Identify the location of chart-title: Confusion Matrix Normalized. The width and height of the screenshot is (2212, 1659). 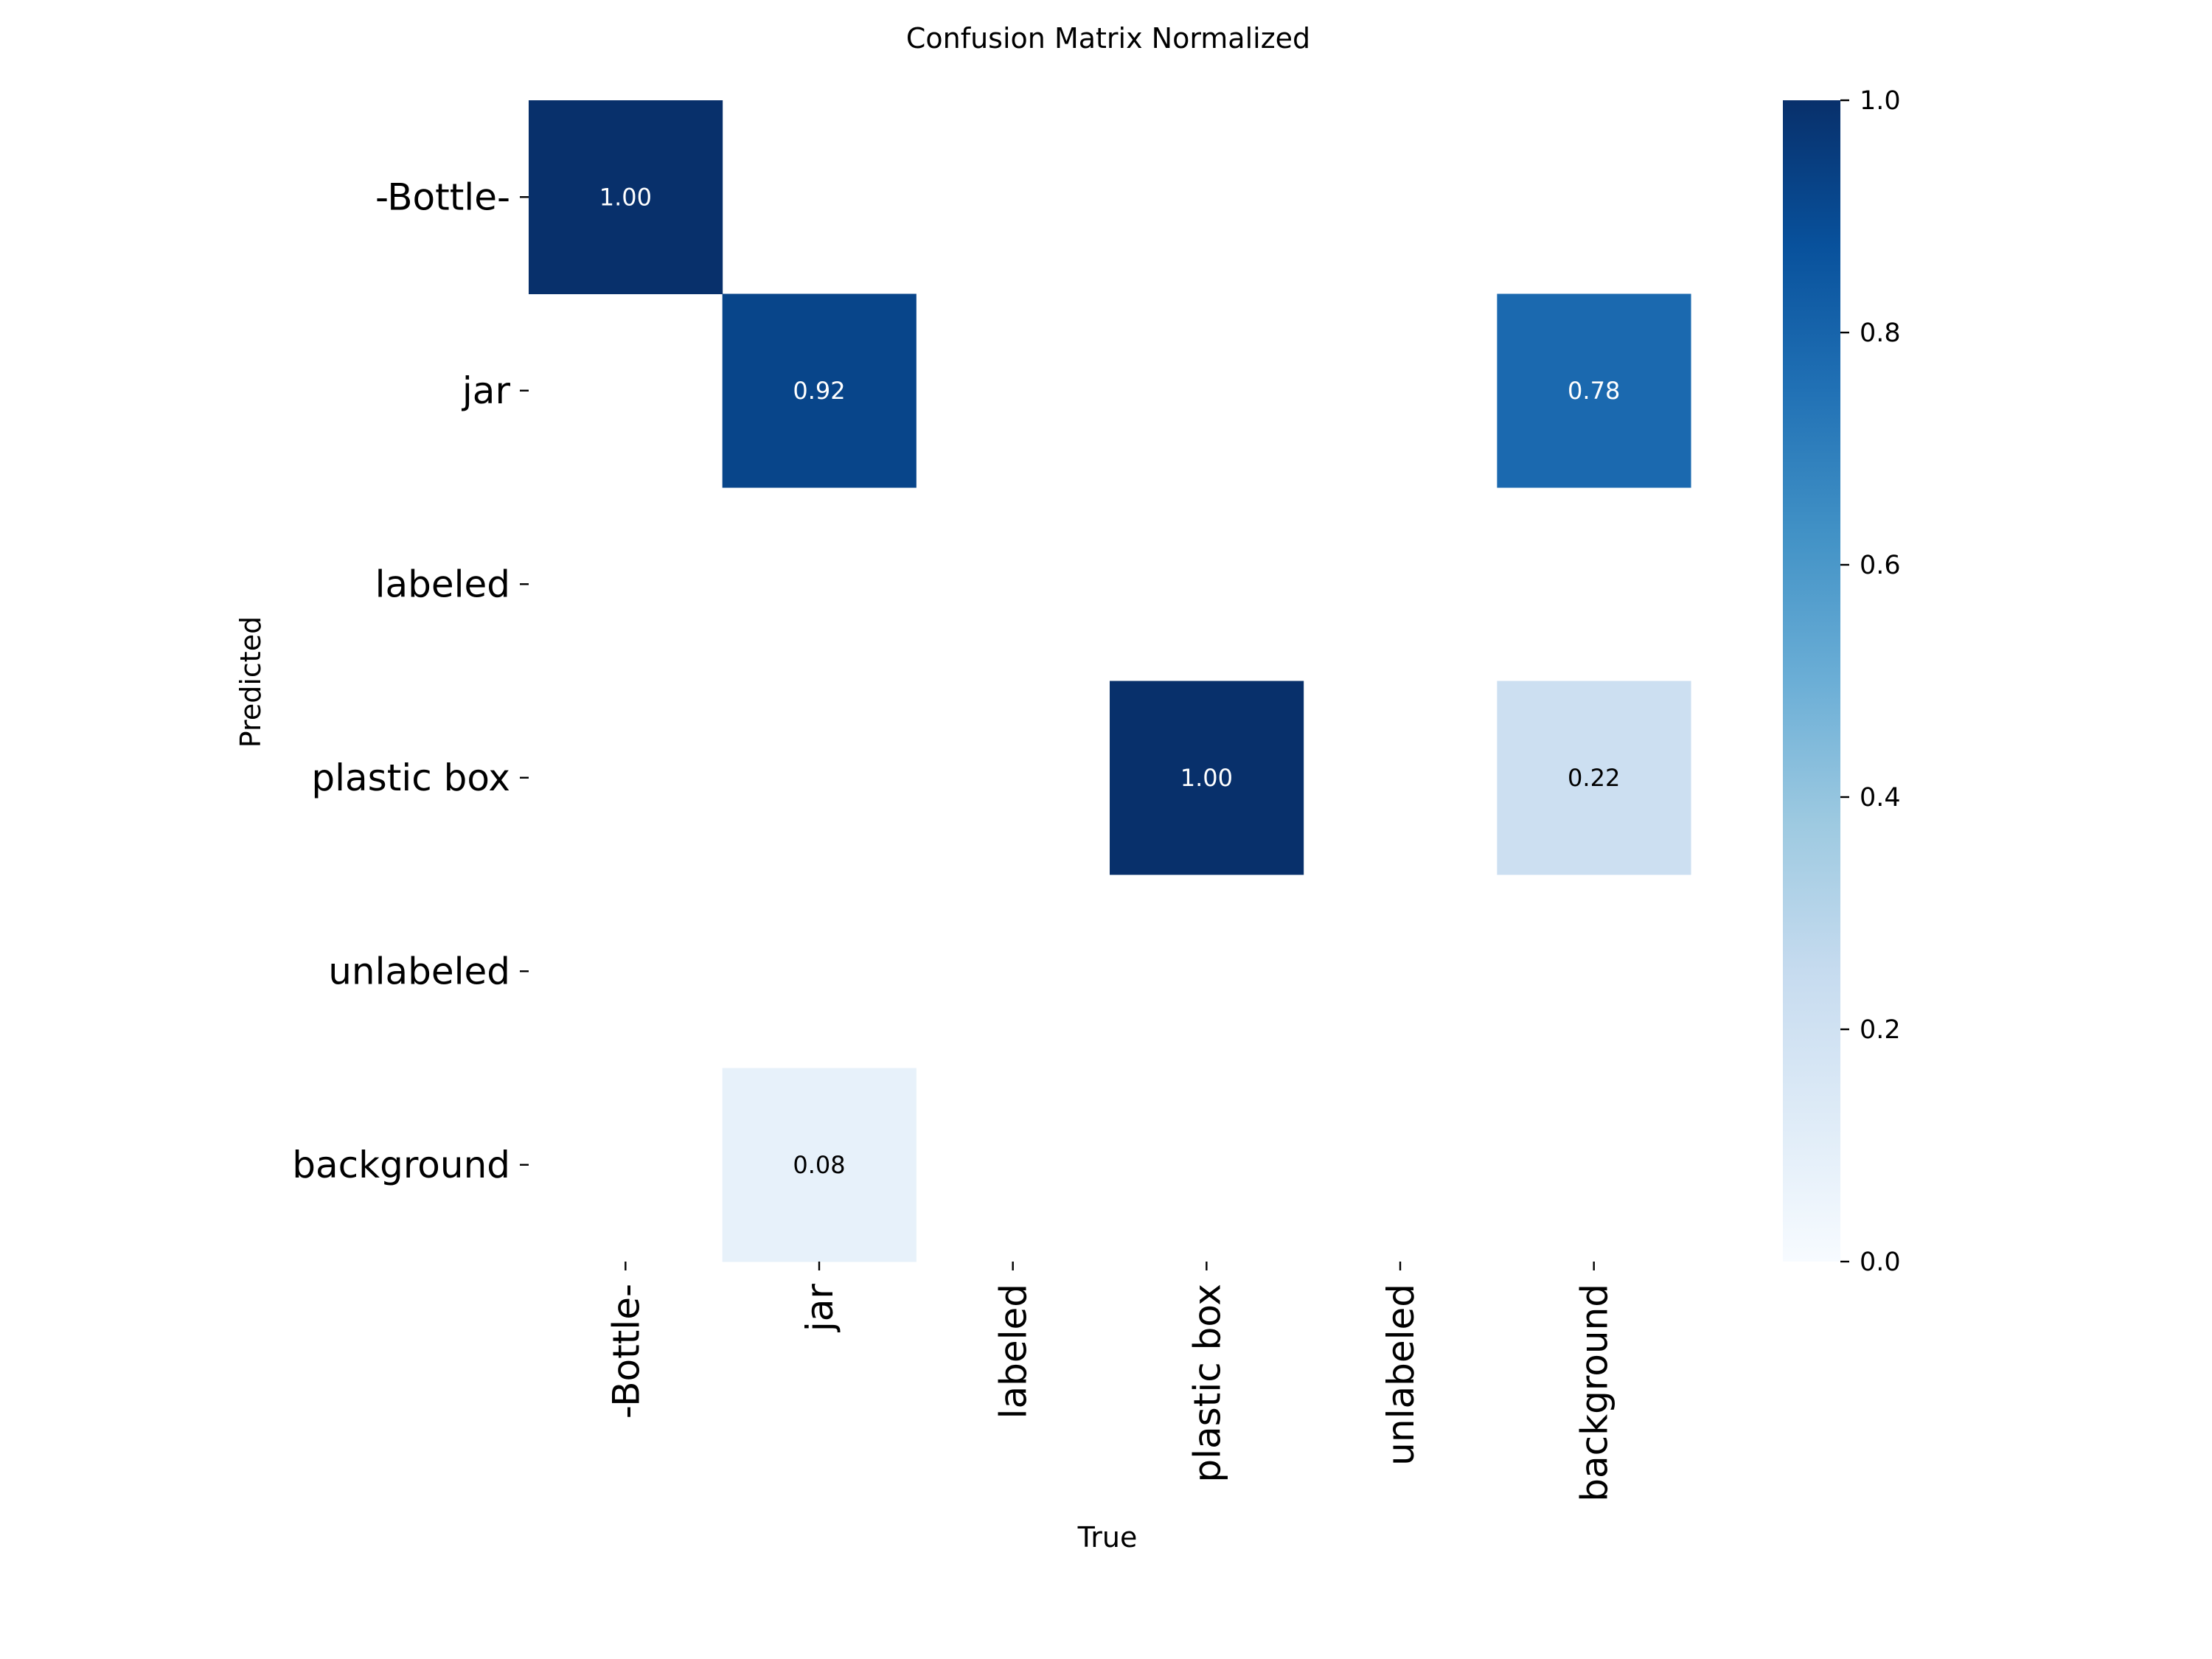
(1108, 38).